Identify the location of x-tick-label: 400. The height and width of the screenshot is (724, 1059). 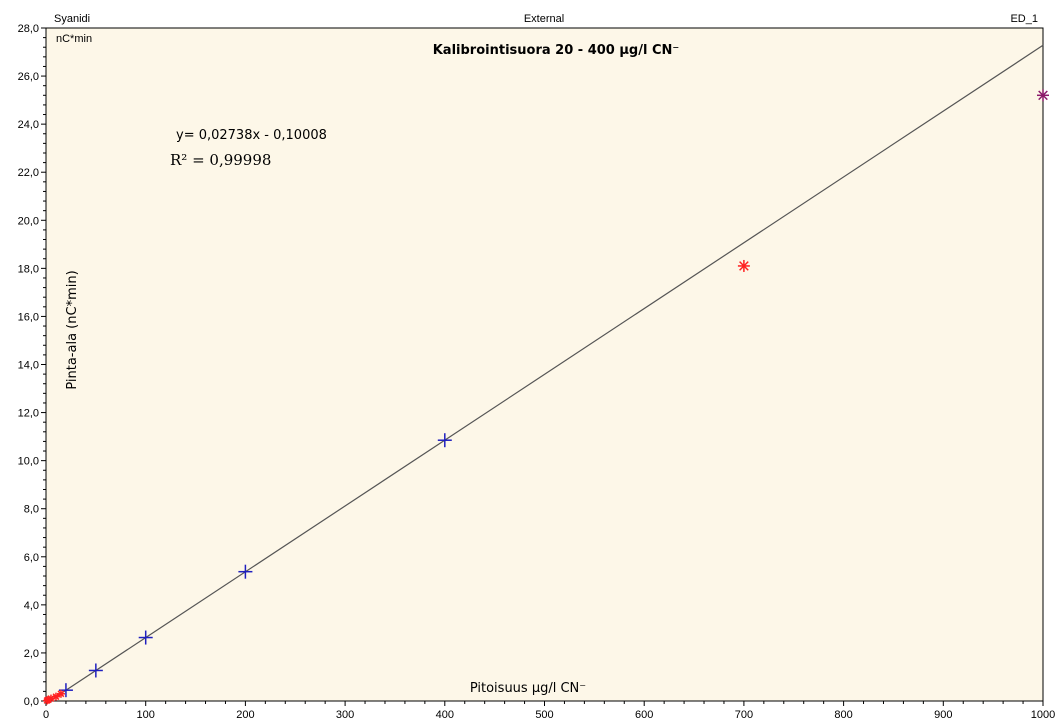
(445, 715).